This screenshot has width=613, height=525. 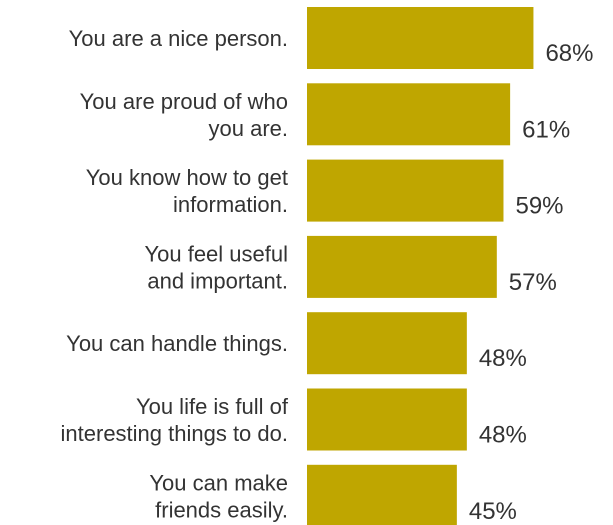 I want to click on category-label-4: You can handle things., so click(x=177, y=343).